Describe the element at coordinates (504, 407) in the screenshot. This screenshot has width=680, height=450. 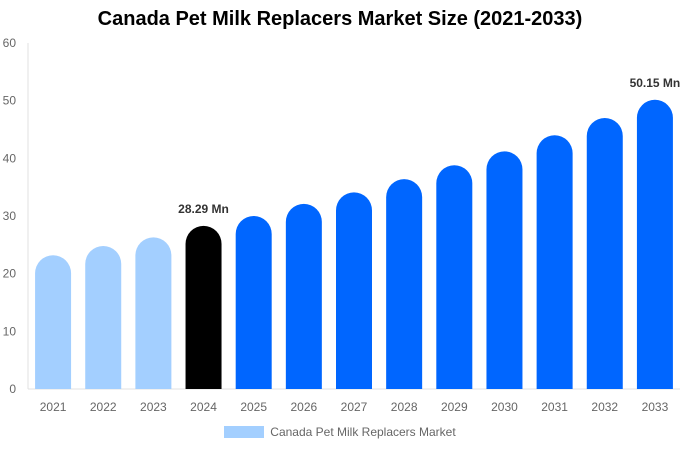
I see `x-tick-label: 2030` at that location.